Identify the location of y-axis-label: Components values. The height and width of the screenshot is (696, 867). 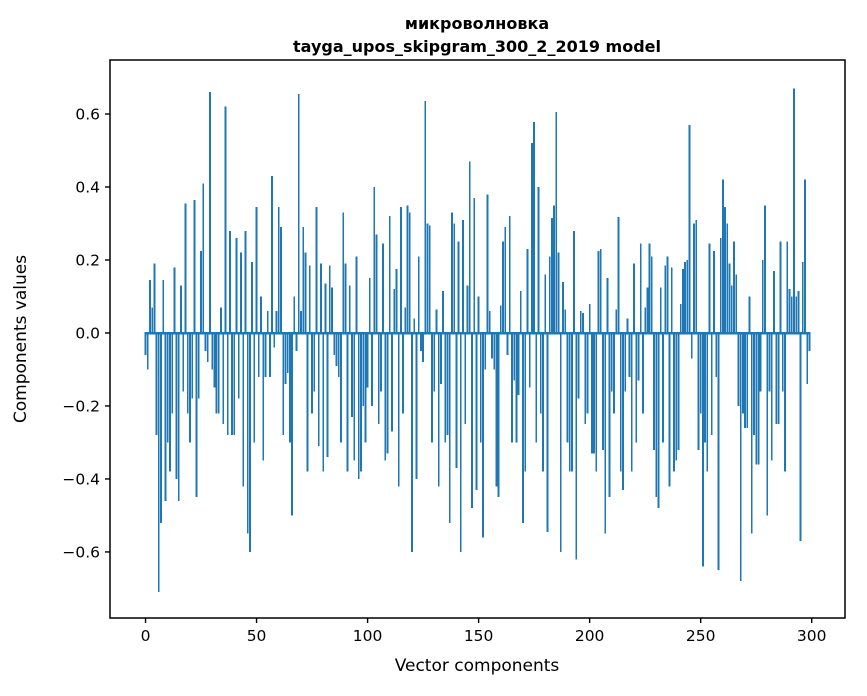
(21, 339).